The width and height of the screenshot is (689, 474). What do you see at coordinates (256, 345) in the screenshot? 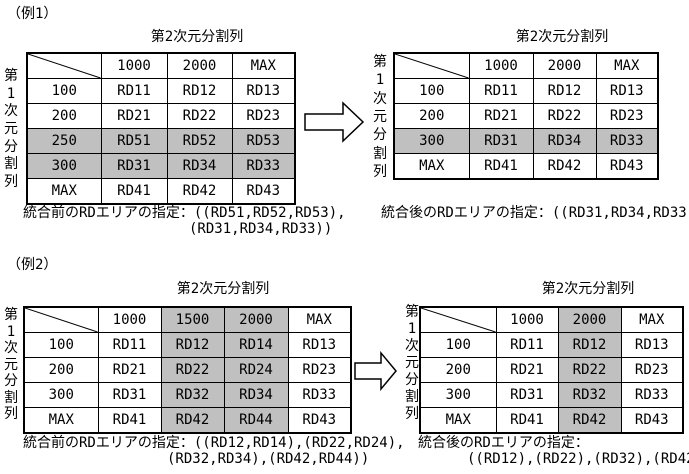
I see `rd-area-cell: RD14` at bounding box center [256, 345].